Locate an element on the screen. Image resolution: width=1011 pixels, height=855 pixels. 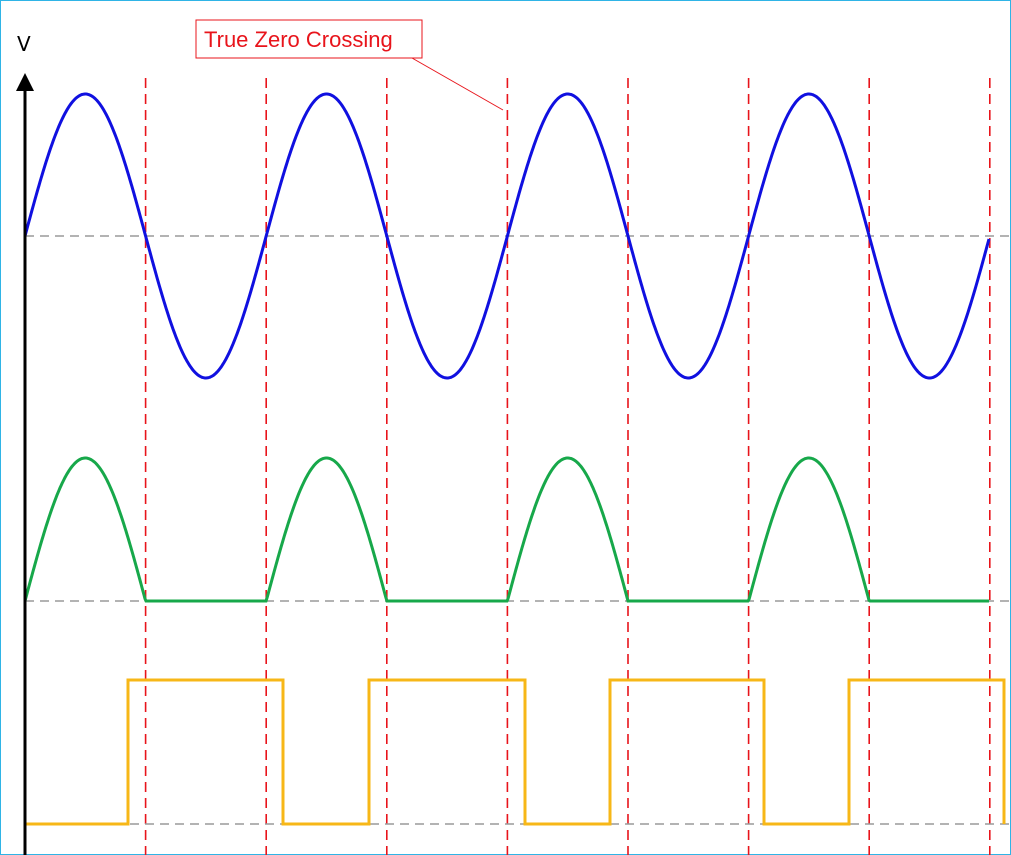
callout-label: True Zero Crossing is located at coordinates (298, 39).